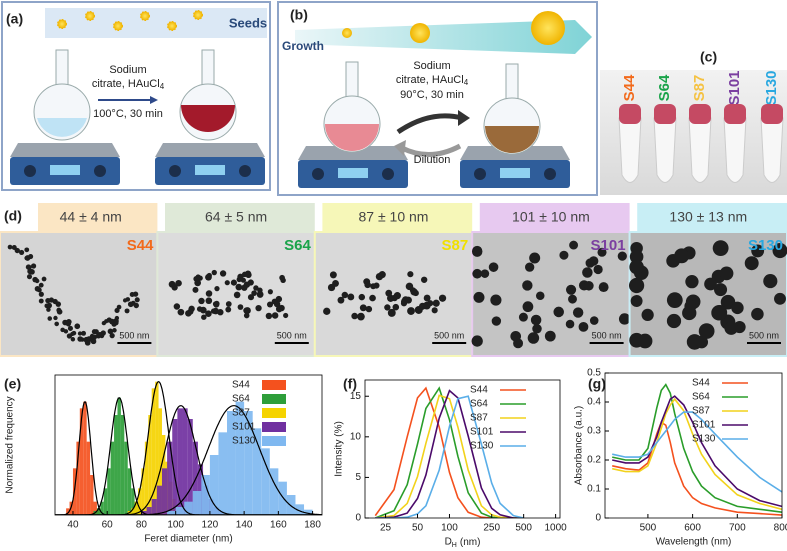 The image size is (787, 551). Describe the element at coordinates (608, 245) in the screenshot. I see `sample-label: S101` at that location.